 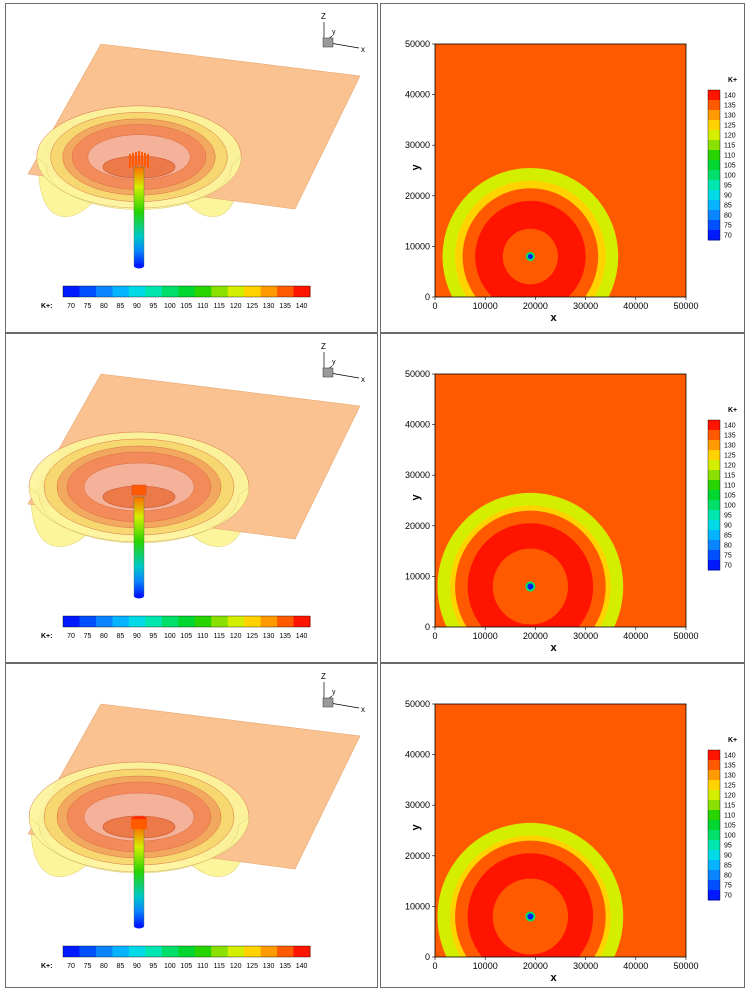 I want to click on colorbar-tick: 120, so click(x=730, y=466).